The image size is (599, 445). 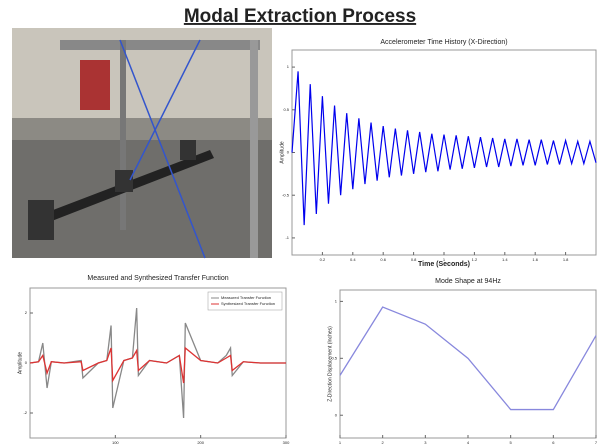 I want to click on x-tick-label: 4, so click(x=468, y=442).